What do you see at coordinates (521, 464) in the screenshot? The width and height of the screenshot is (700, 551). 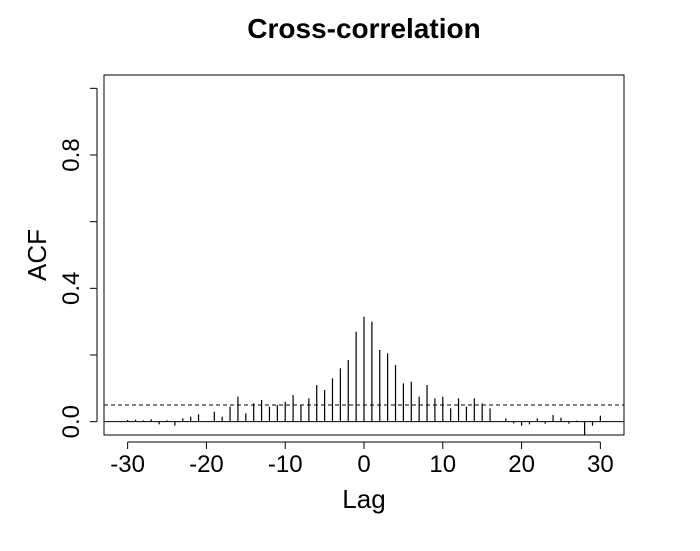 I see `x-tick-label: 20` at bounding box center [521, 464].